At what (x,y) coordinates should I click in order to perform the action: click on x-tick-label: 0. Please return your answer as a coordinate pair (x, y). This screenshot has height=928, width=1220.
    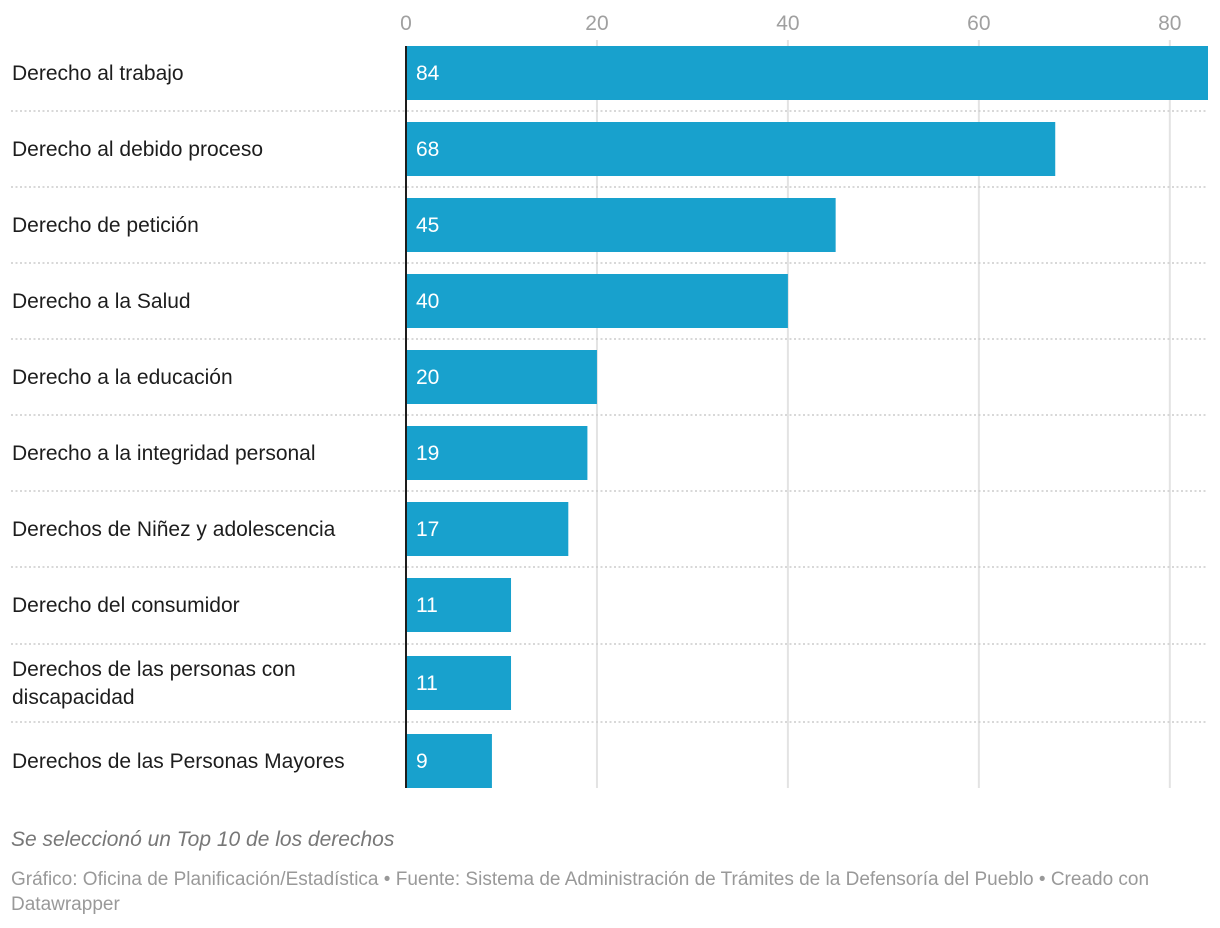
    Looking at the image, I should click on (406, 23).